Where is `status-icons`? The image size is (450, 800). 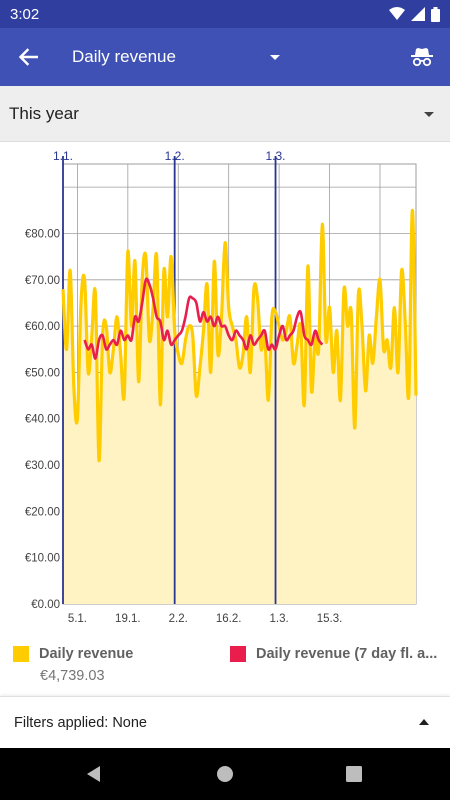
status-icons is located at coordinates (414, 14).